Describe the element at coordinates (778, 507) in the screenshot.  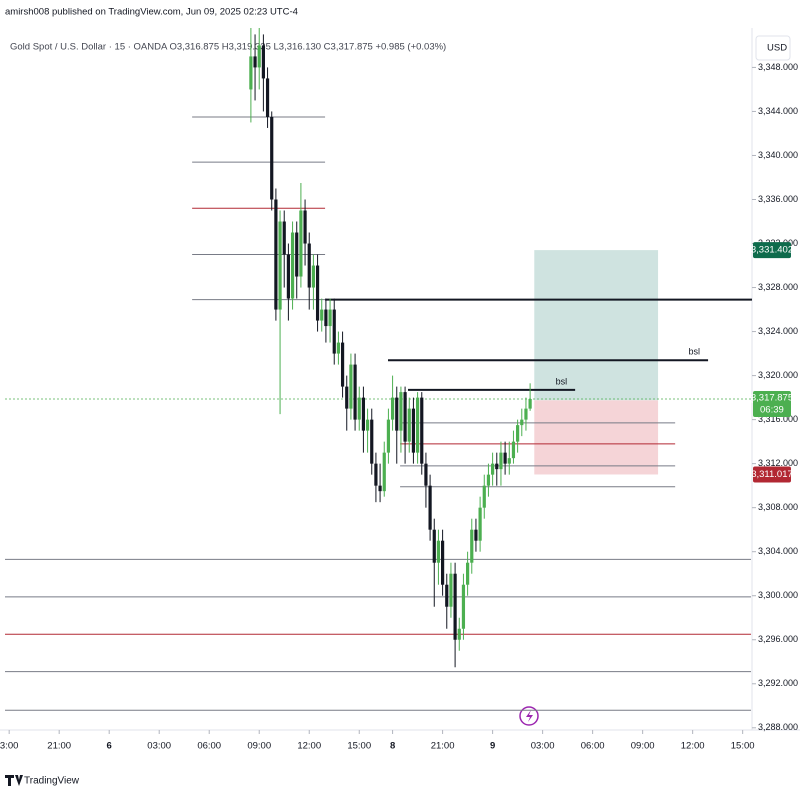
I see `y-tick-label: 3,308.000` at that location.